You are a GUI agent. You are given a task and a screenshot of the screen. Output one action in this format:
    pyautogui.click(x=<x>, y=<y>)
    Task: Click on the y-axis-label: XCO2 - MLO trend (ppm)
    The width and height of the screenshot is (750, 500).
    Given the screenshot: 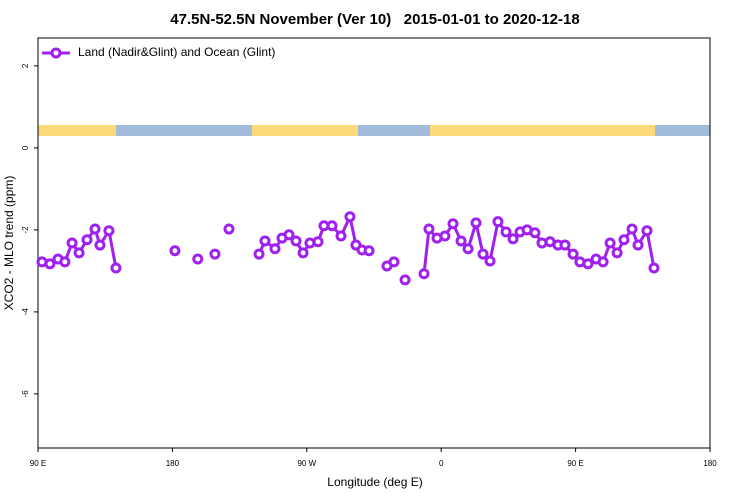 What is the action you would take?
    pyautogui.click(x=9, y=243)
    